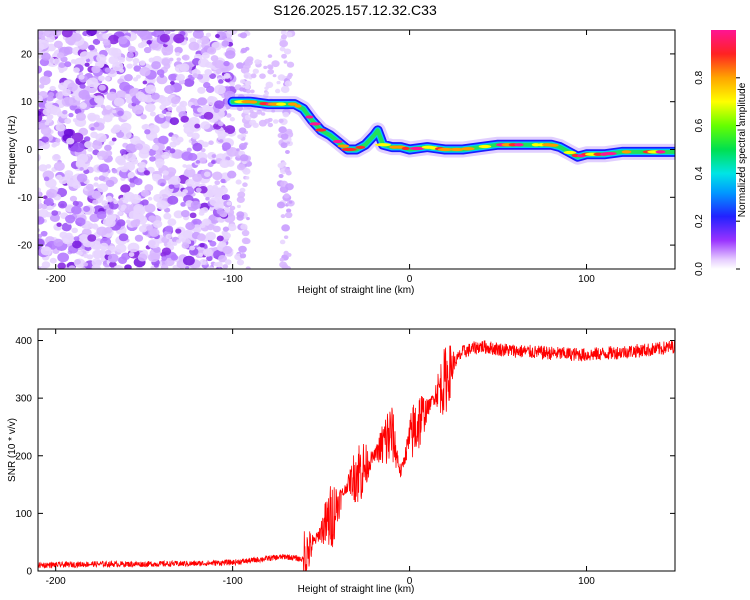 This screenshot has height=600, width=750. I want to click on spectrogram-x-axis-label: Height of straight line (km), so click(356, 290).